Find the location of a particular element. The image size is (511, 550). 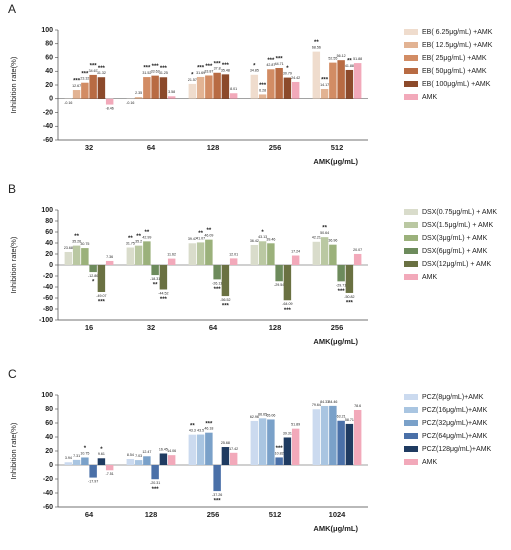

y-tick-label: -60 is located at coordinates (48, 298).